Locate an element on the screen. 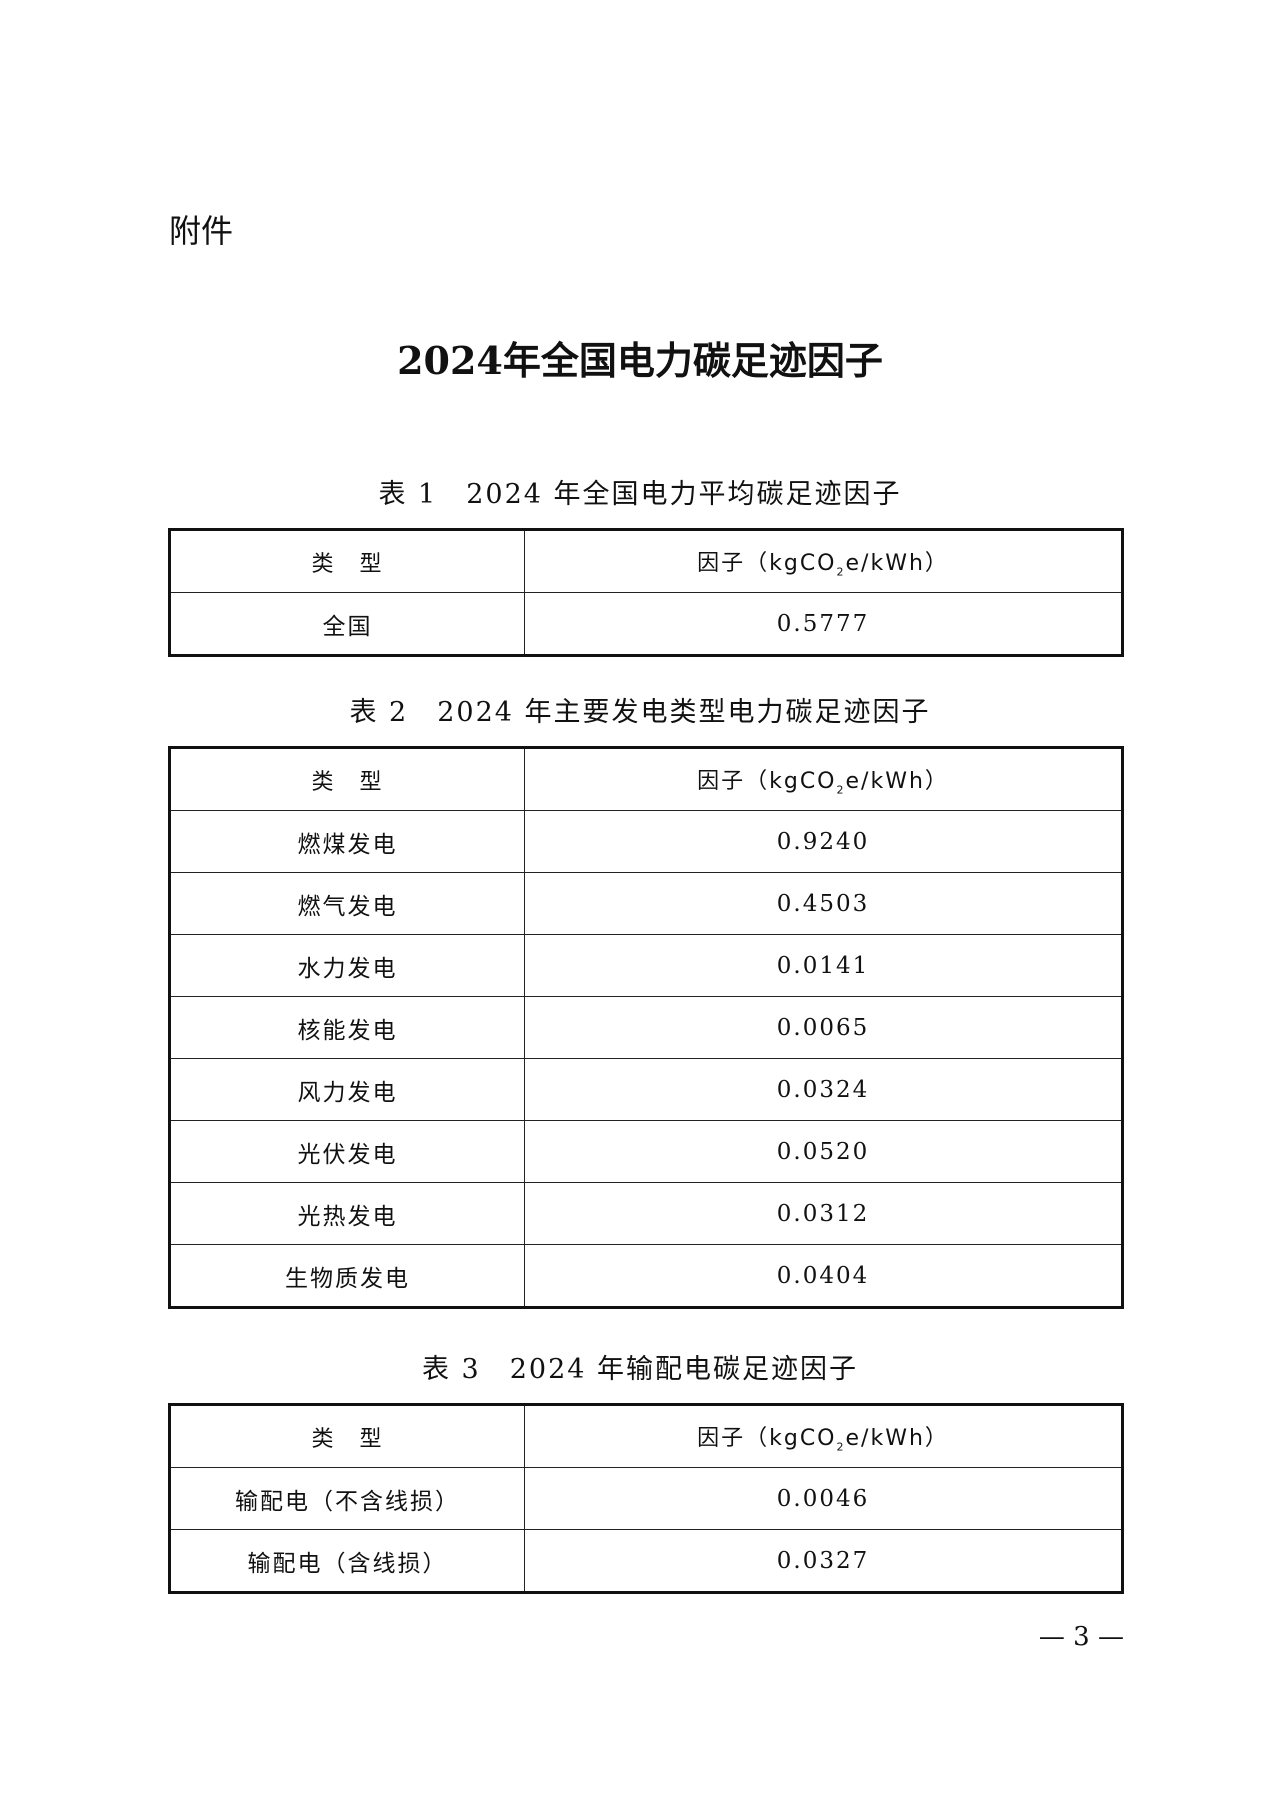  cell-type: 核能发电 is located at coordinates (347, 1027).